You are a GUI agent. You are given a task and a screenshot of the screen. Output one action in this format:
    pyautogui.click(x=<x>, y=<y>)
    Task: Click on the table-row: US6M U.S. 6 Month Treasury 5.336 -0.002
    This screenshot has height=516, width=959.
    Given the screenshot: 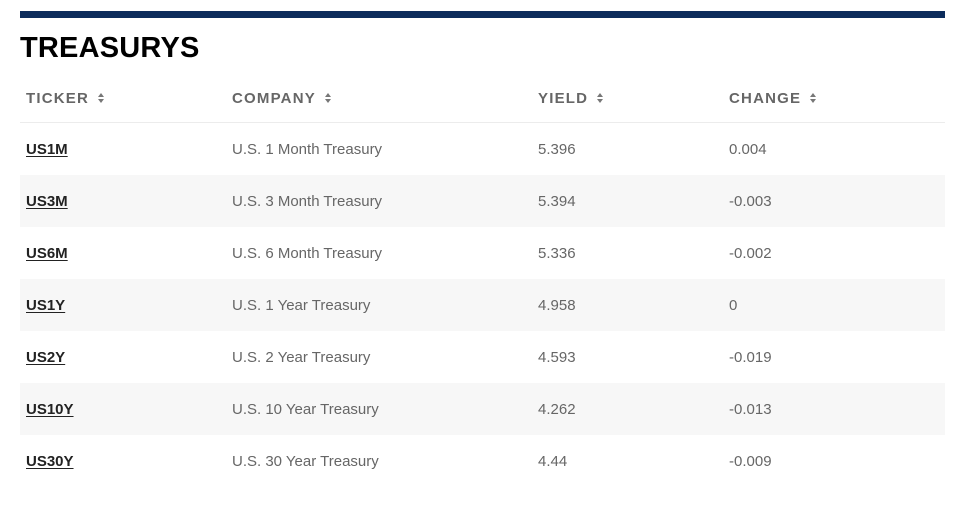 What is the action you would take?
    pyautogui.click(x=482, y=253)
    